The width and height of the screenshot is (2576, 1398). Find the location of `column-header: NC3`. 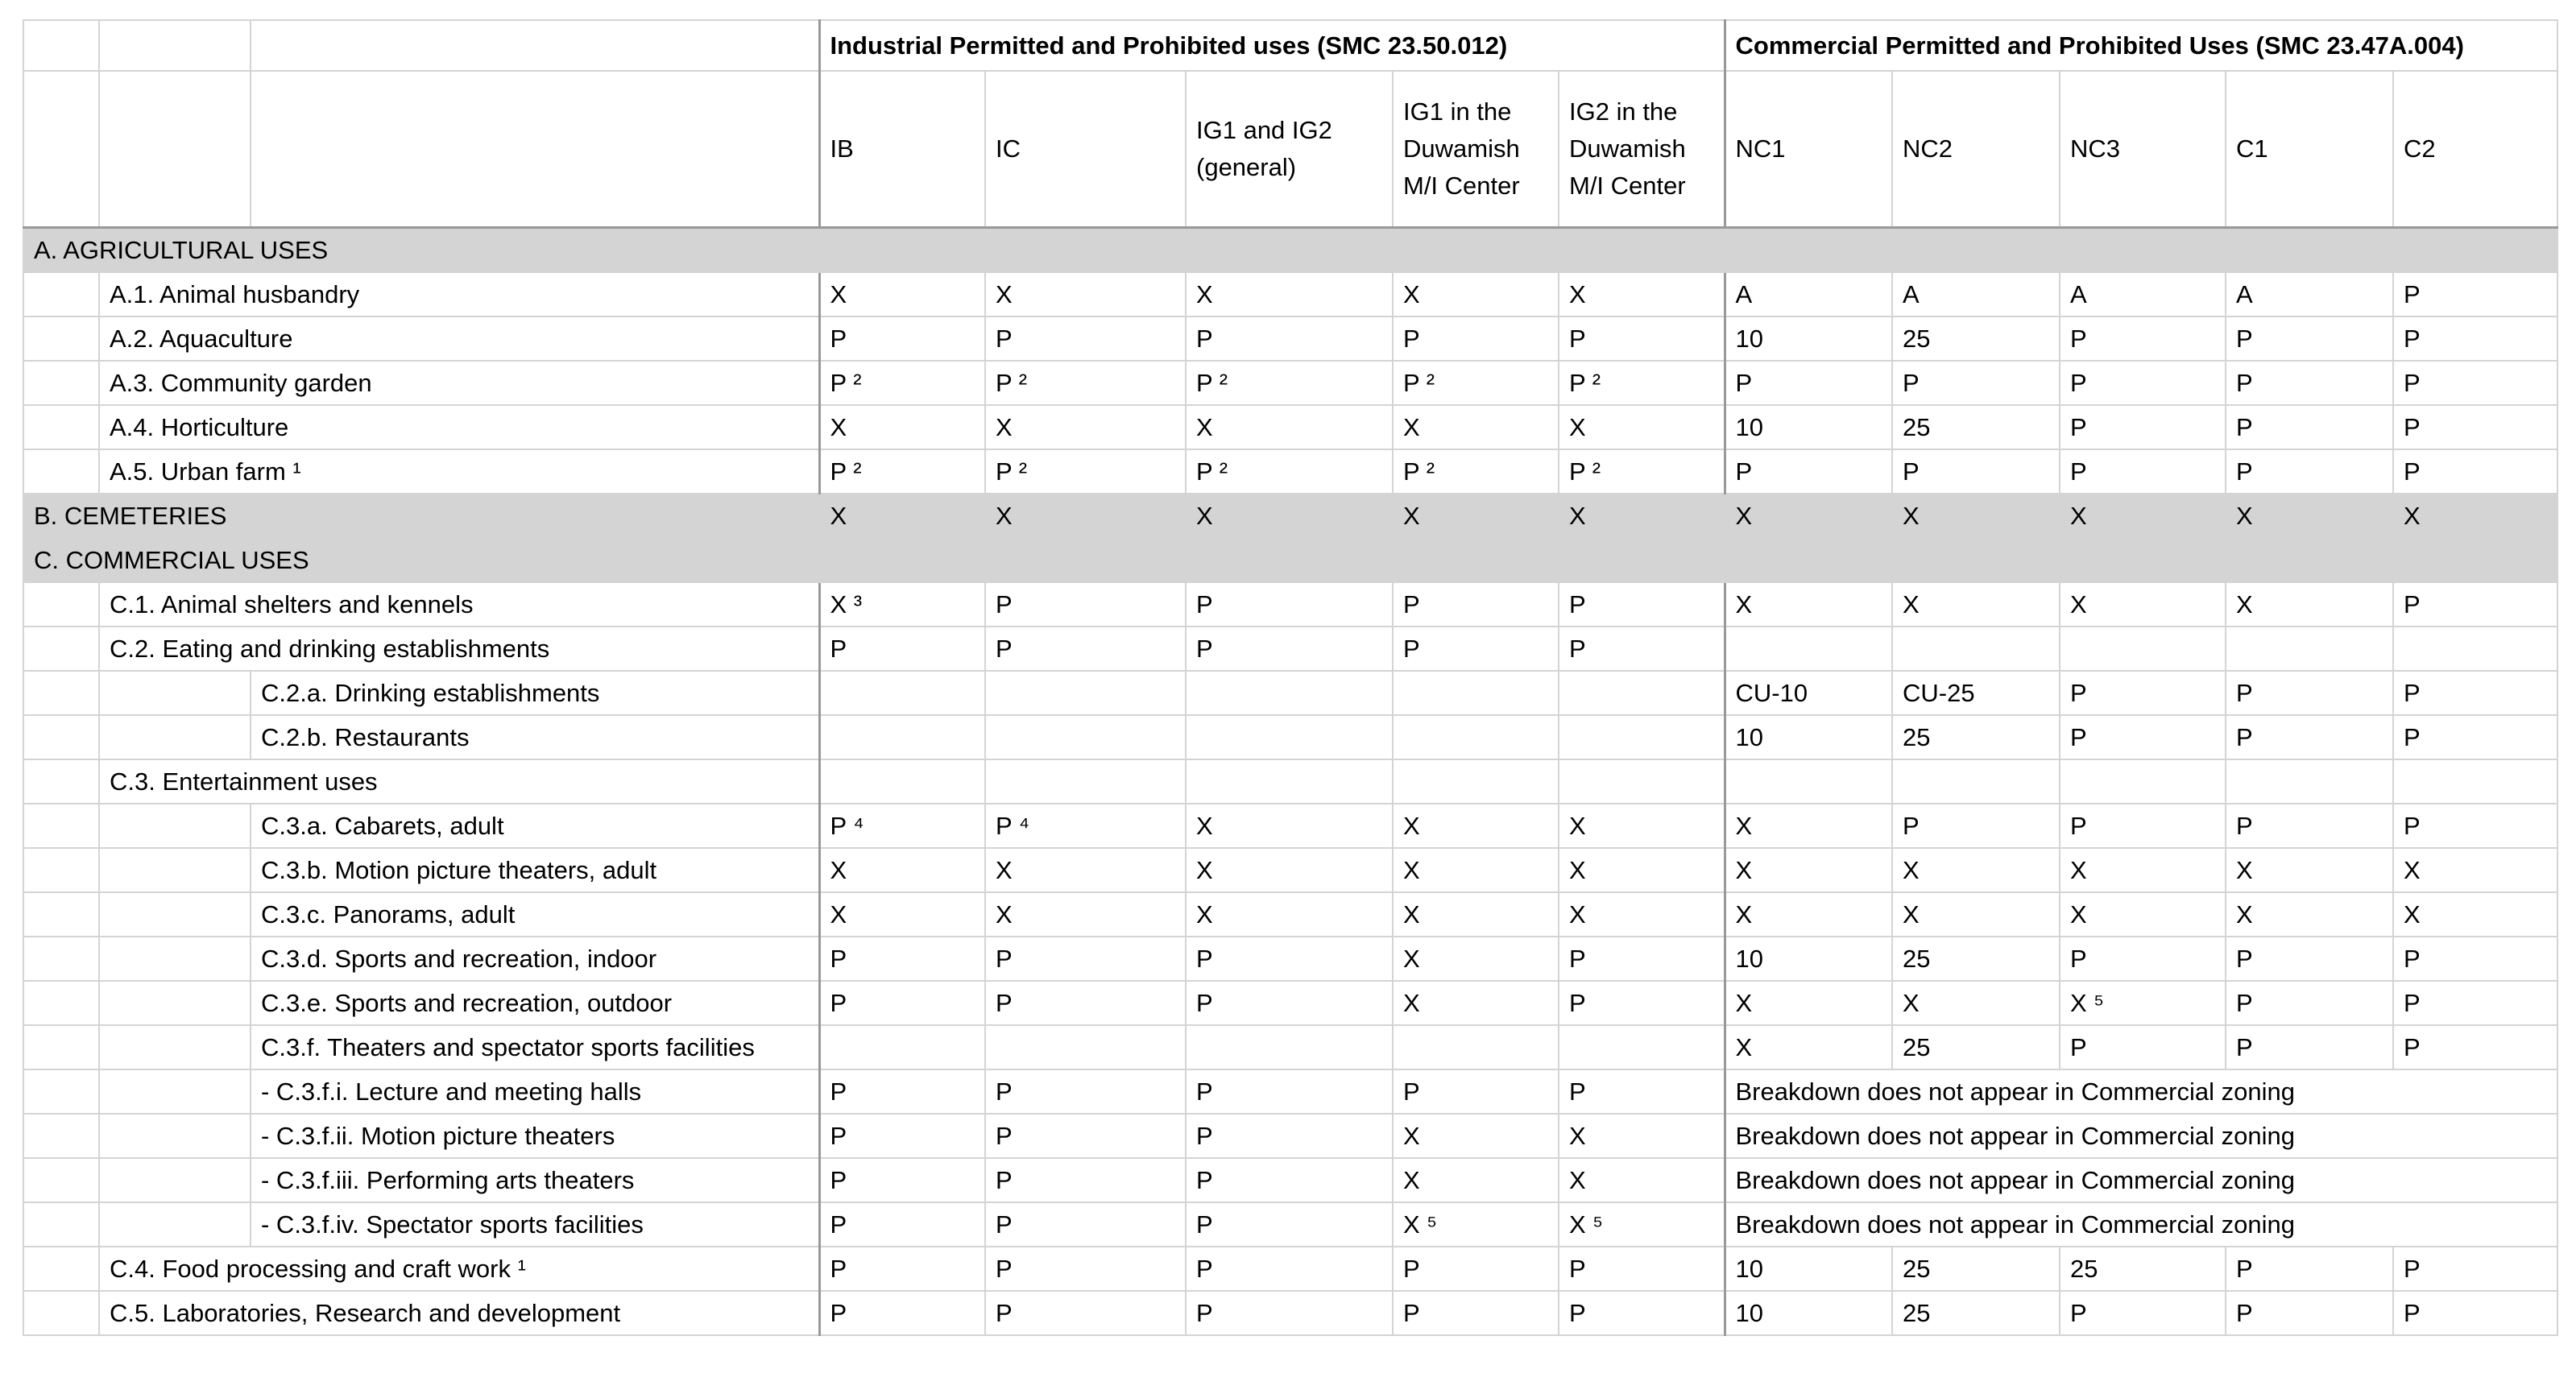

column-header: NC3 is located at coordinates (2142, 149).